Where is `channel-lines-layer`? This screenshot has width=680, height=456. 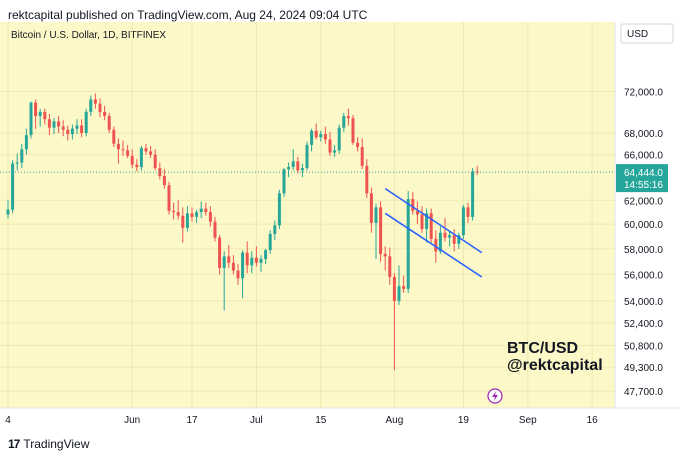 channel-lines-layer is located at coordinates (433, 232).